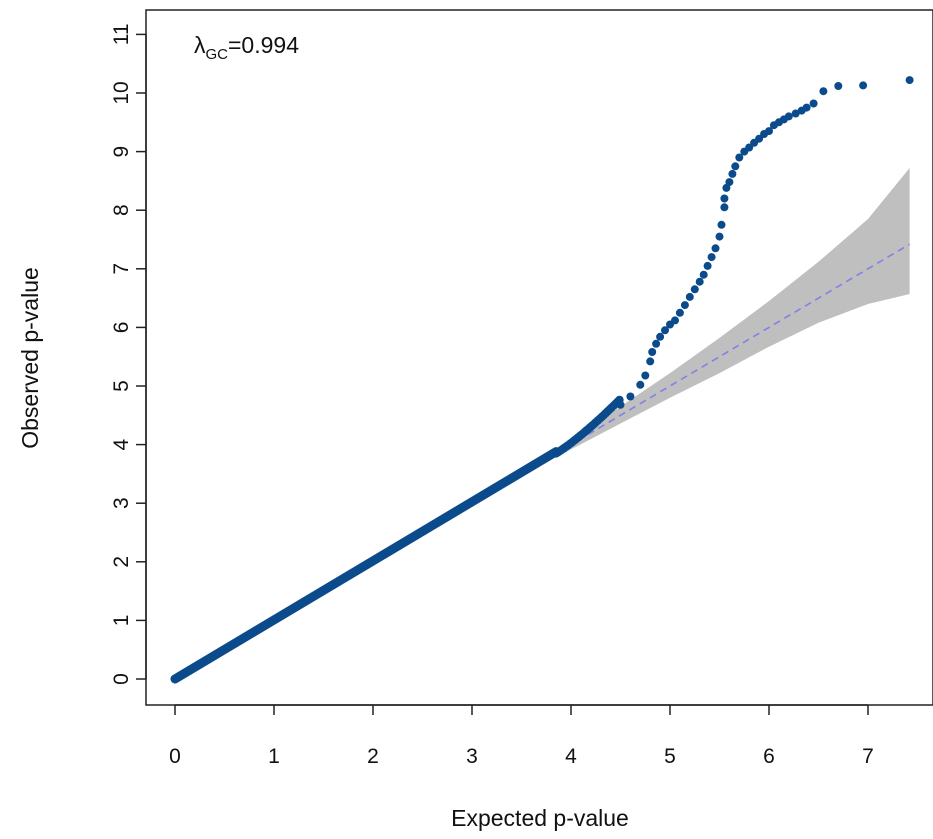 The height and width of the screenshot is (839, 933). What do you see at coordinates (121, 503) in the screenshot?
I see `y-tick-label: 3` at bounding box center [121, 503].